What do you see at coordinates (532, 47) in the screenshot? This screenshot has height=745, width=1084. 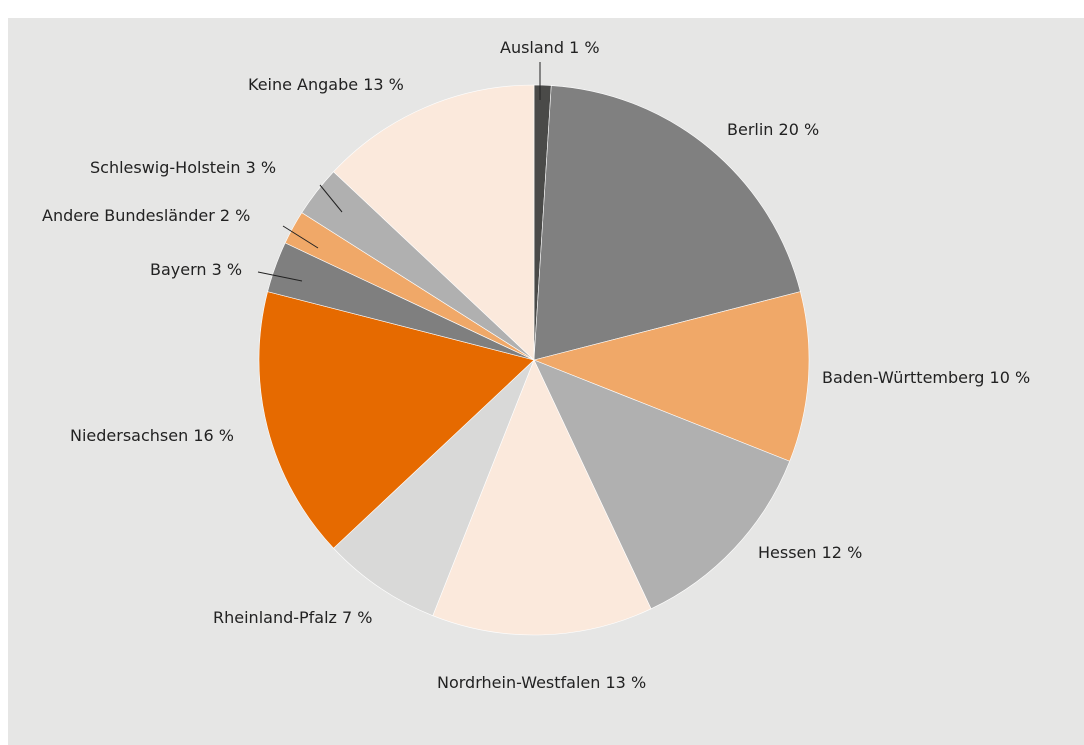 I see `category-name: Ausland` at bounding box center [532, 47].